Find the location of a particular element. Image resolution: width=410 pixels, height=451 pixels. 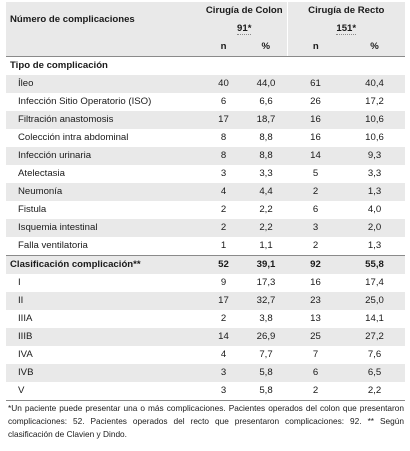

group1-count: 91* is located at coordinates (245, 29).